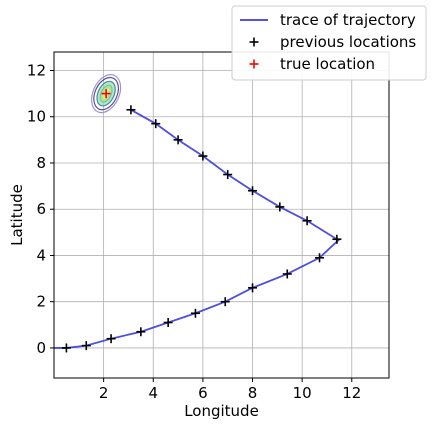  I want to click on y-tick-label: 6, so click(41, 209).